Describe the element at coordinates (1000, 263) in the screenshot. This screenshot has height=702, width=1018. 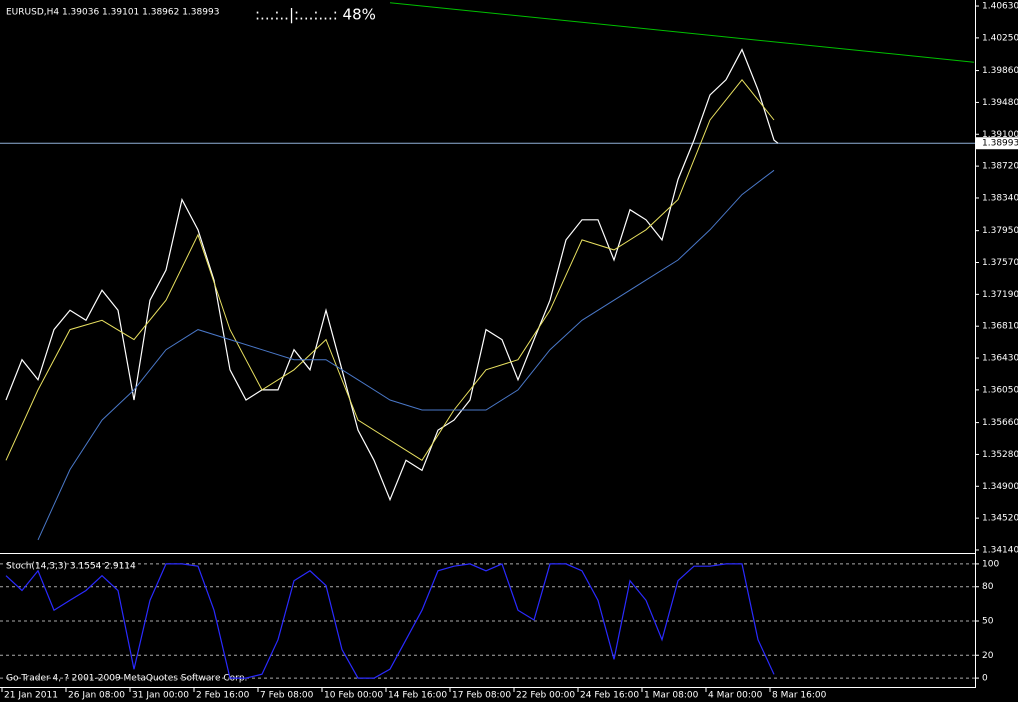
I see `y-tick-label: 1.37570` at that location.